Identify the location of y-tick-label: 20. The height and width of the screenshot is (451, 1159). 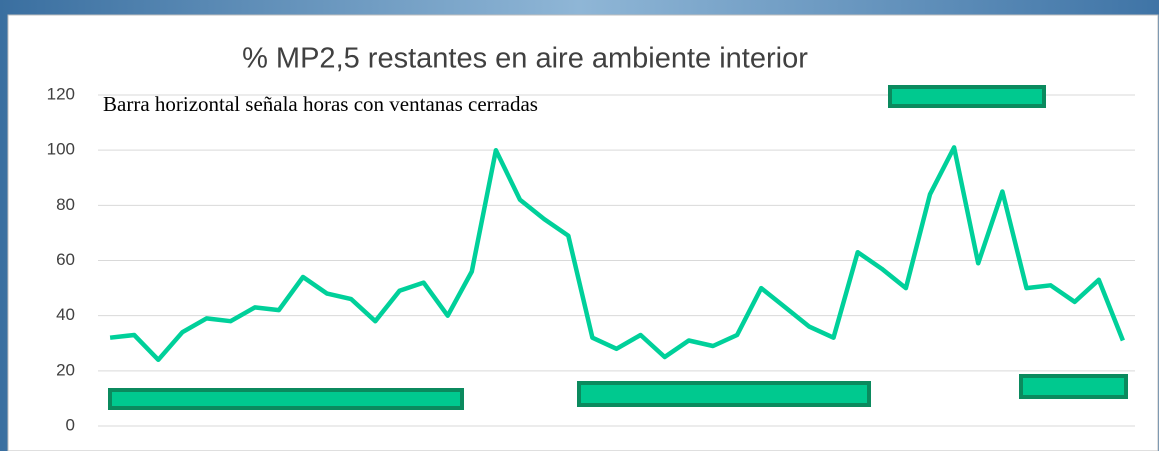
(65, 369).